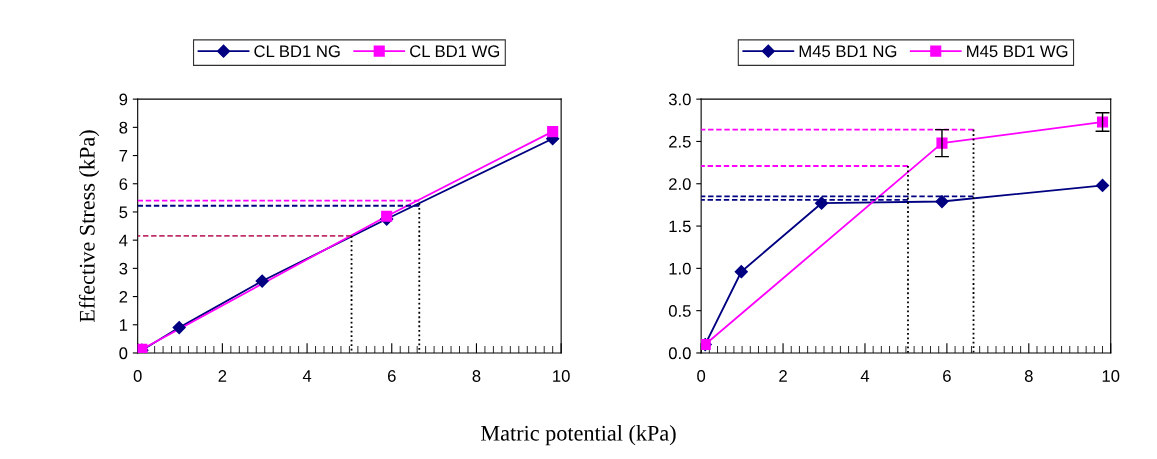 This screenshot has width=1157, height=459. Describe the element at coordinates (123, 325) in the screenshot. I see `y-tick-label: 1` at that location.